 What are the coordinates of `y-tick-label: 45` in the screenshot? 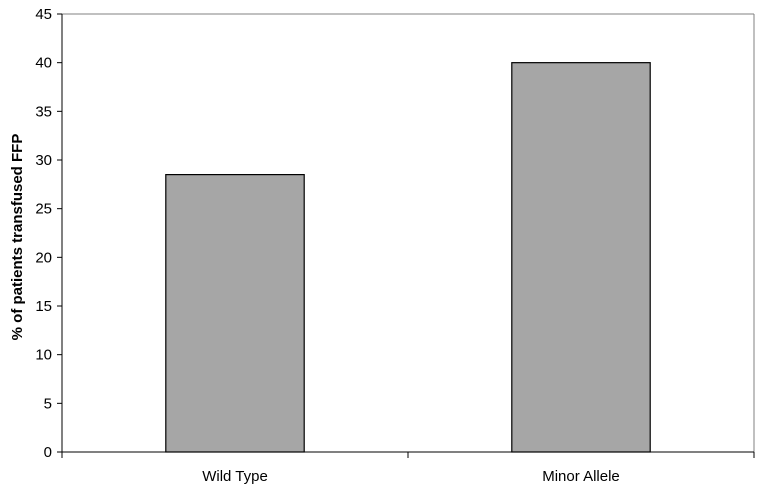 It's located at (43, 14).